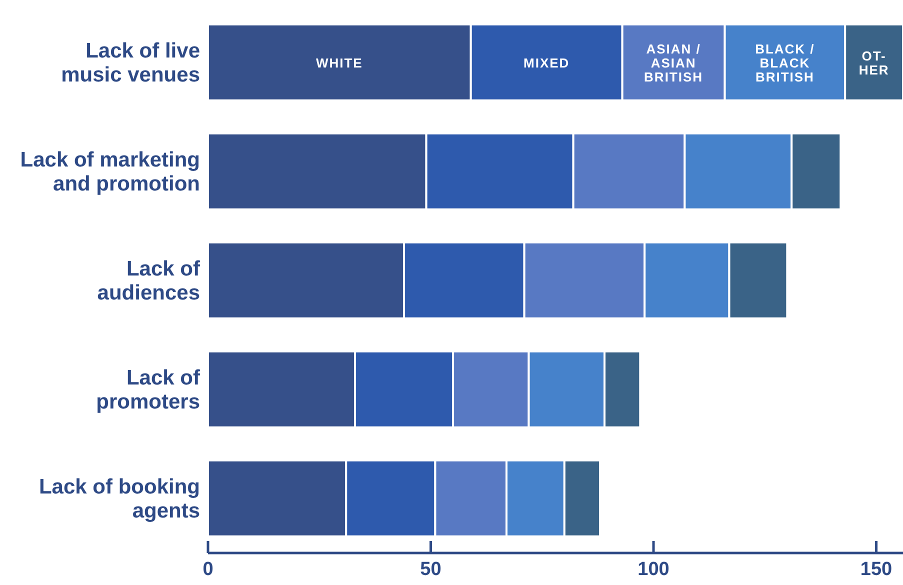 The width and height of the screenshot is (903, 585). I want to click on x-tick-label: 0, so click(208, 569).